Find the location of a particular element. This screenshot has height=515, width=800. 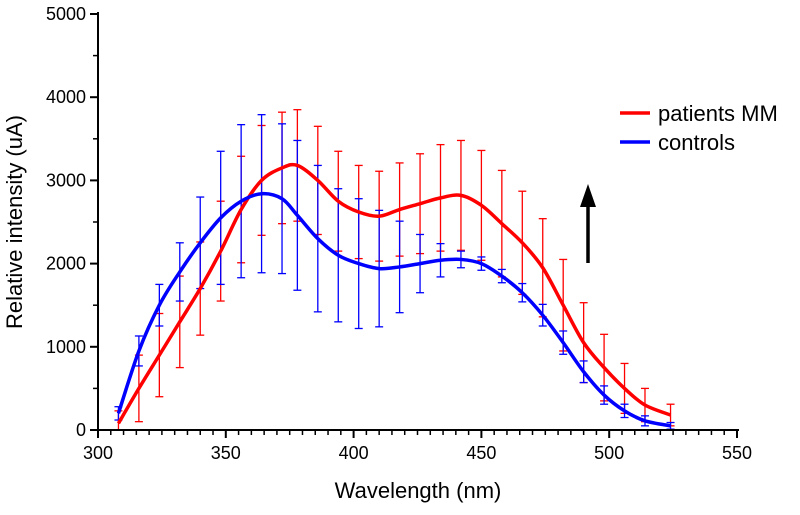

legend-label-patients: patients MM is located at coordinates (718, 113).